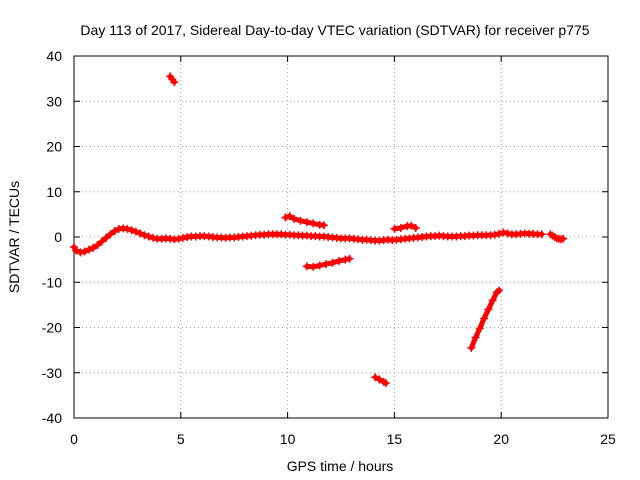 The image size is (640, 480). I want to click on y-tick-label: -40, so click(52, 418).